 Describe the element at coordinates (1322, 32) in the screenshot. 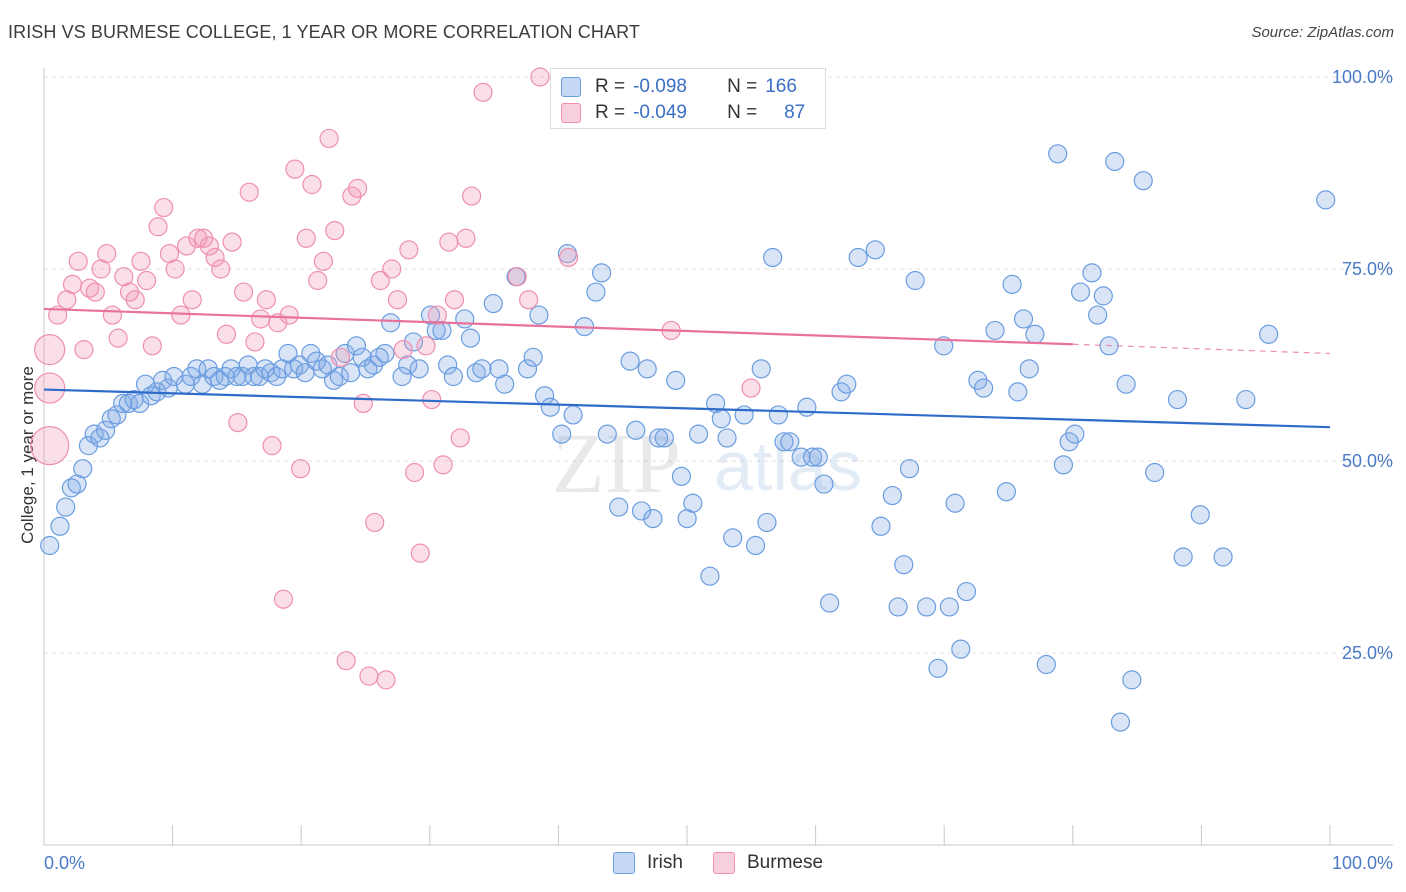

I see `source-label: Source: ZipAtlas.com` at that location.